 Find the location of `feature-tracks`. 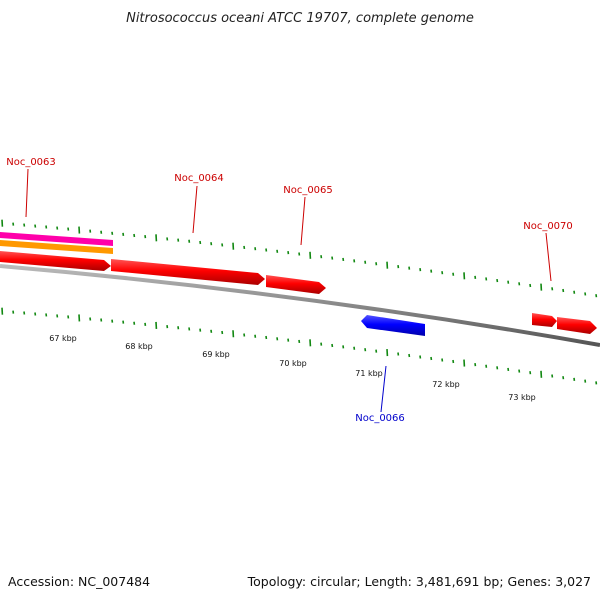

feature-tracks is located at coordinates (56, 243).